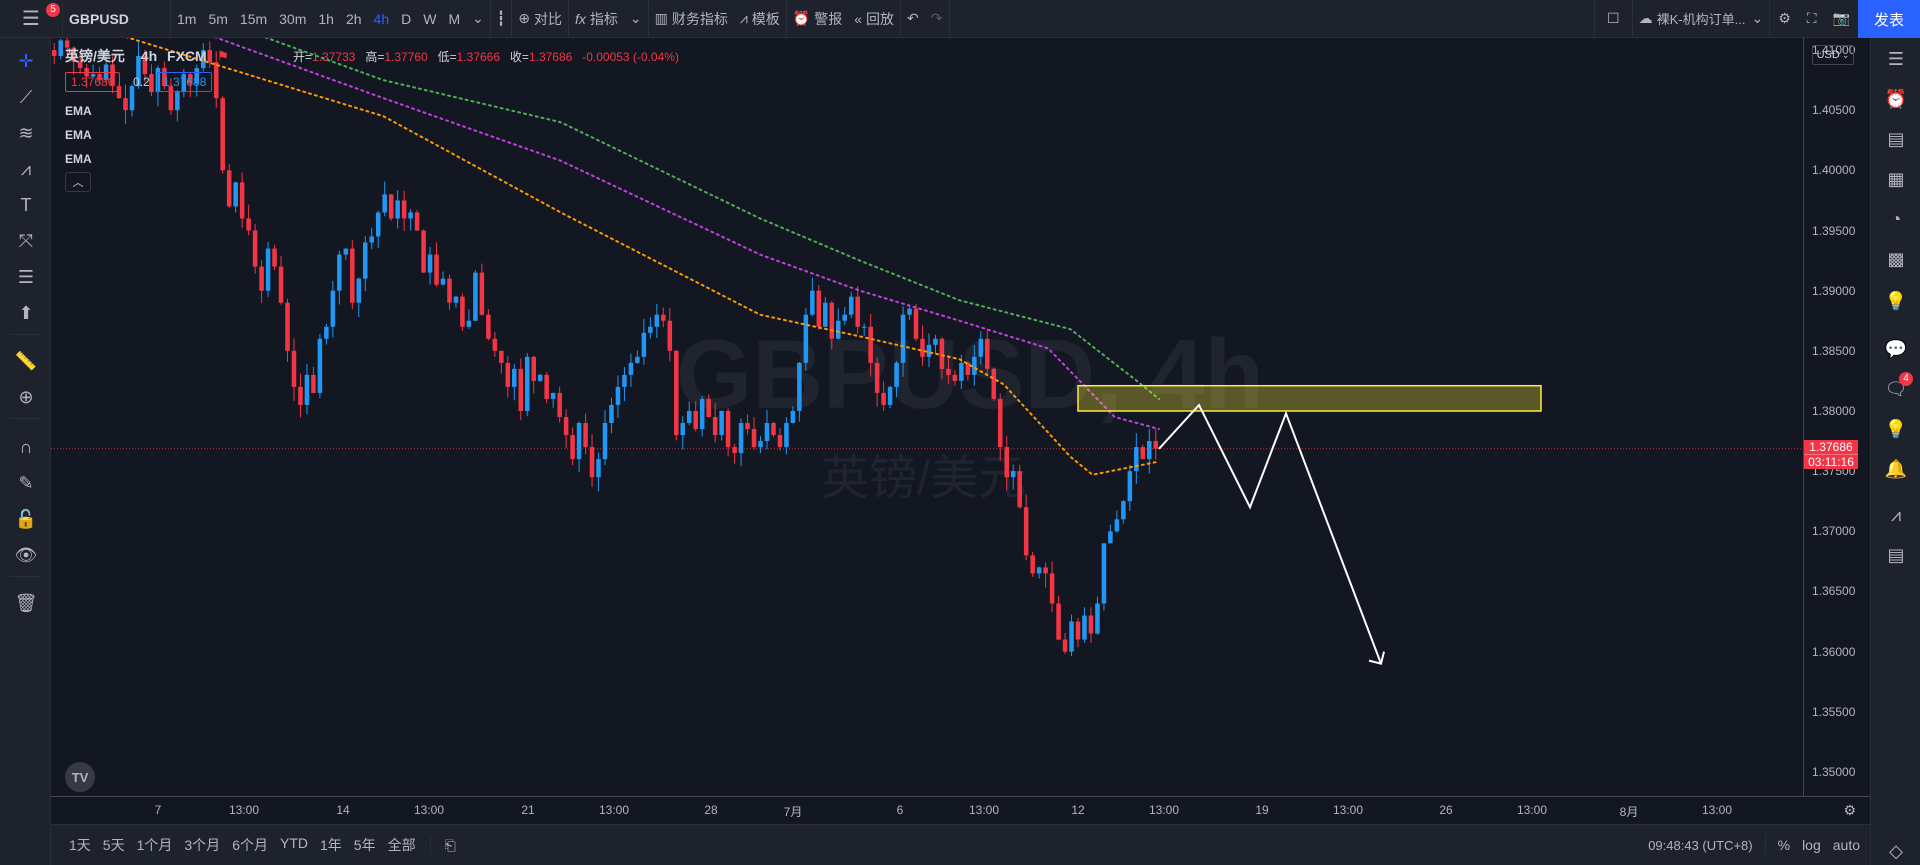  I want to click on range-button: 5天, so click(113, 845).